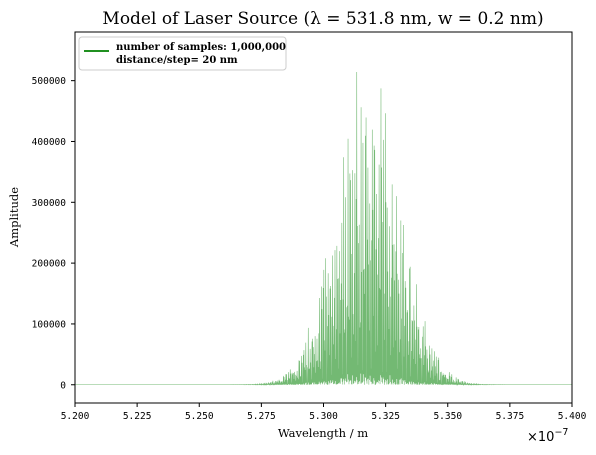 The image size is (596, 455). Describe the element at coordinates (199, 416) in the screenshot. I see `x-tick-label: 5.250` at that location.